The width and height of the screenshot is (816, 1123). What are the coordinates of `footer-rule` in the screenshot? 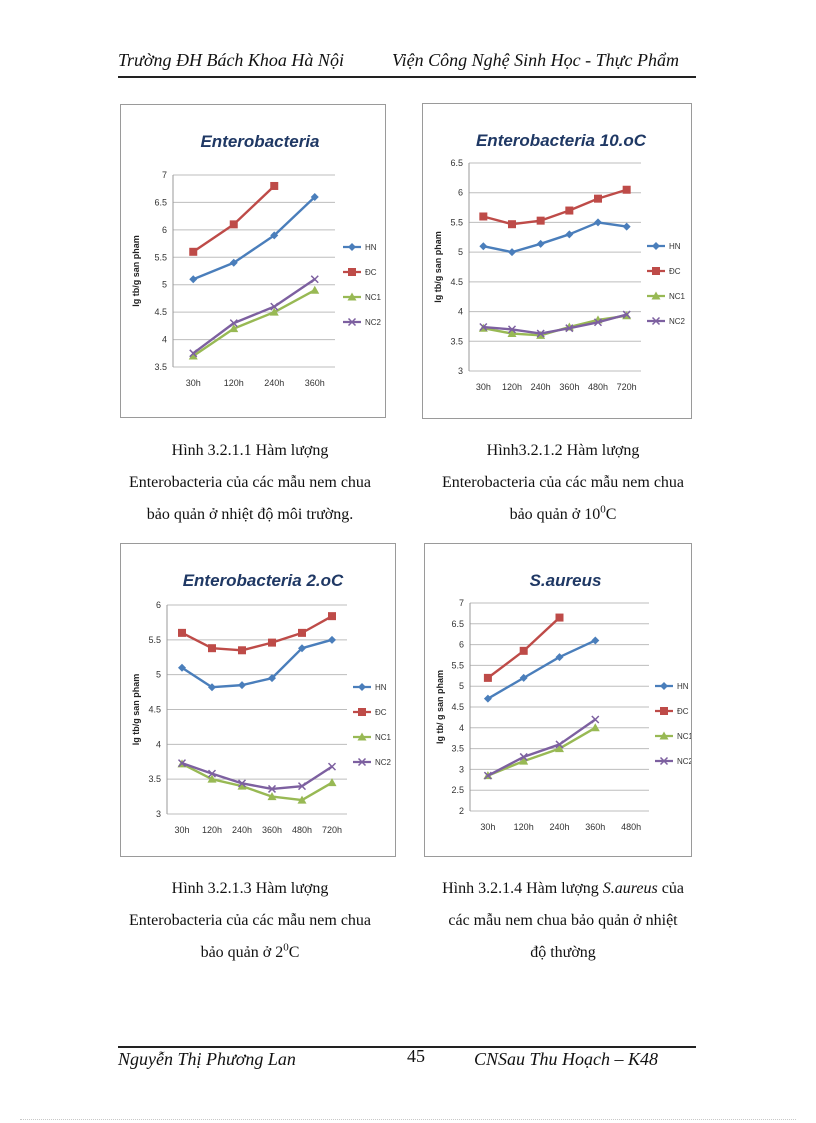 It's located at (407, 1047).